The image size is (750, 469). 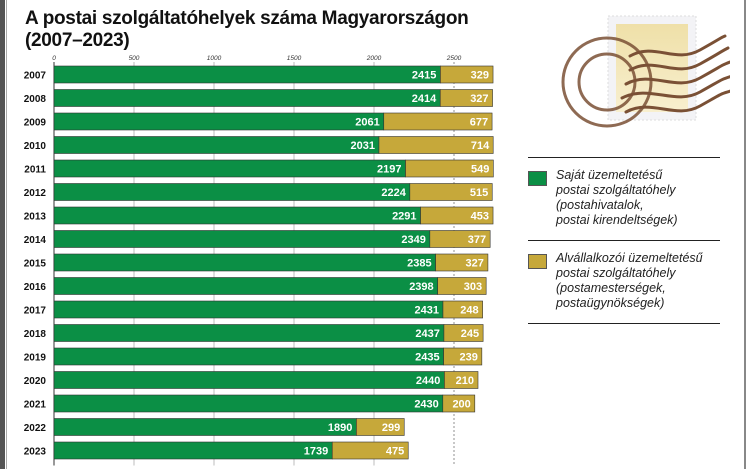 What do you see at coordinates (473, 287) in the screenshot?
I see `value-label-subcontractor: 303` at bounding box center [473, 287].